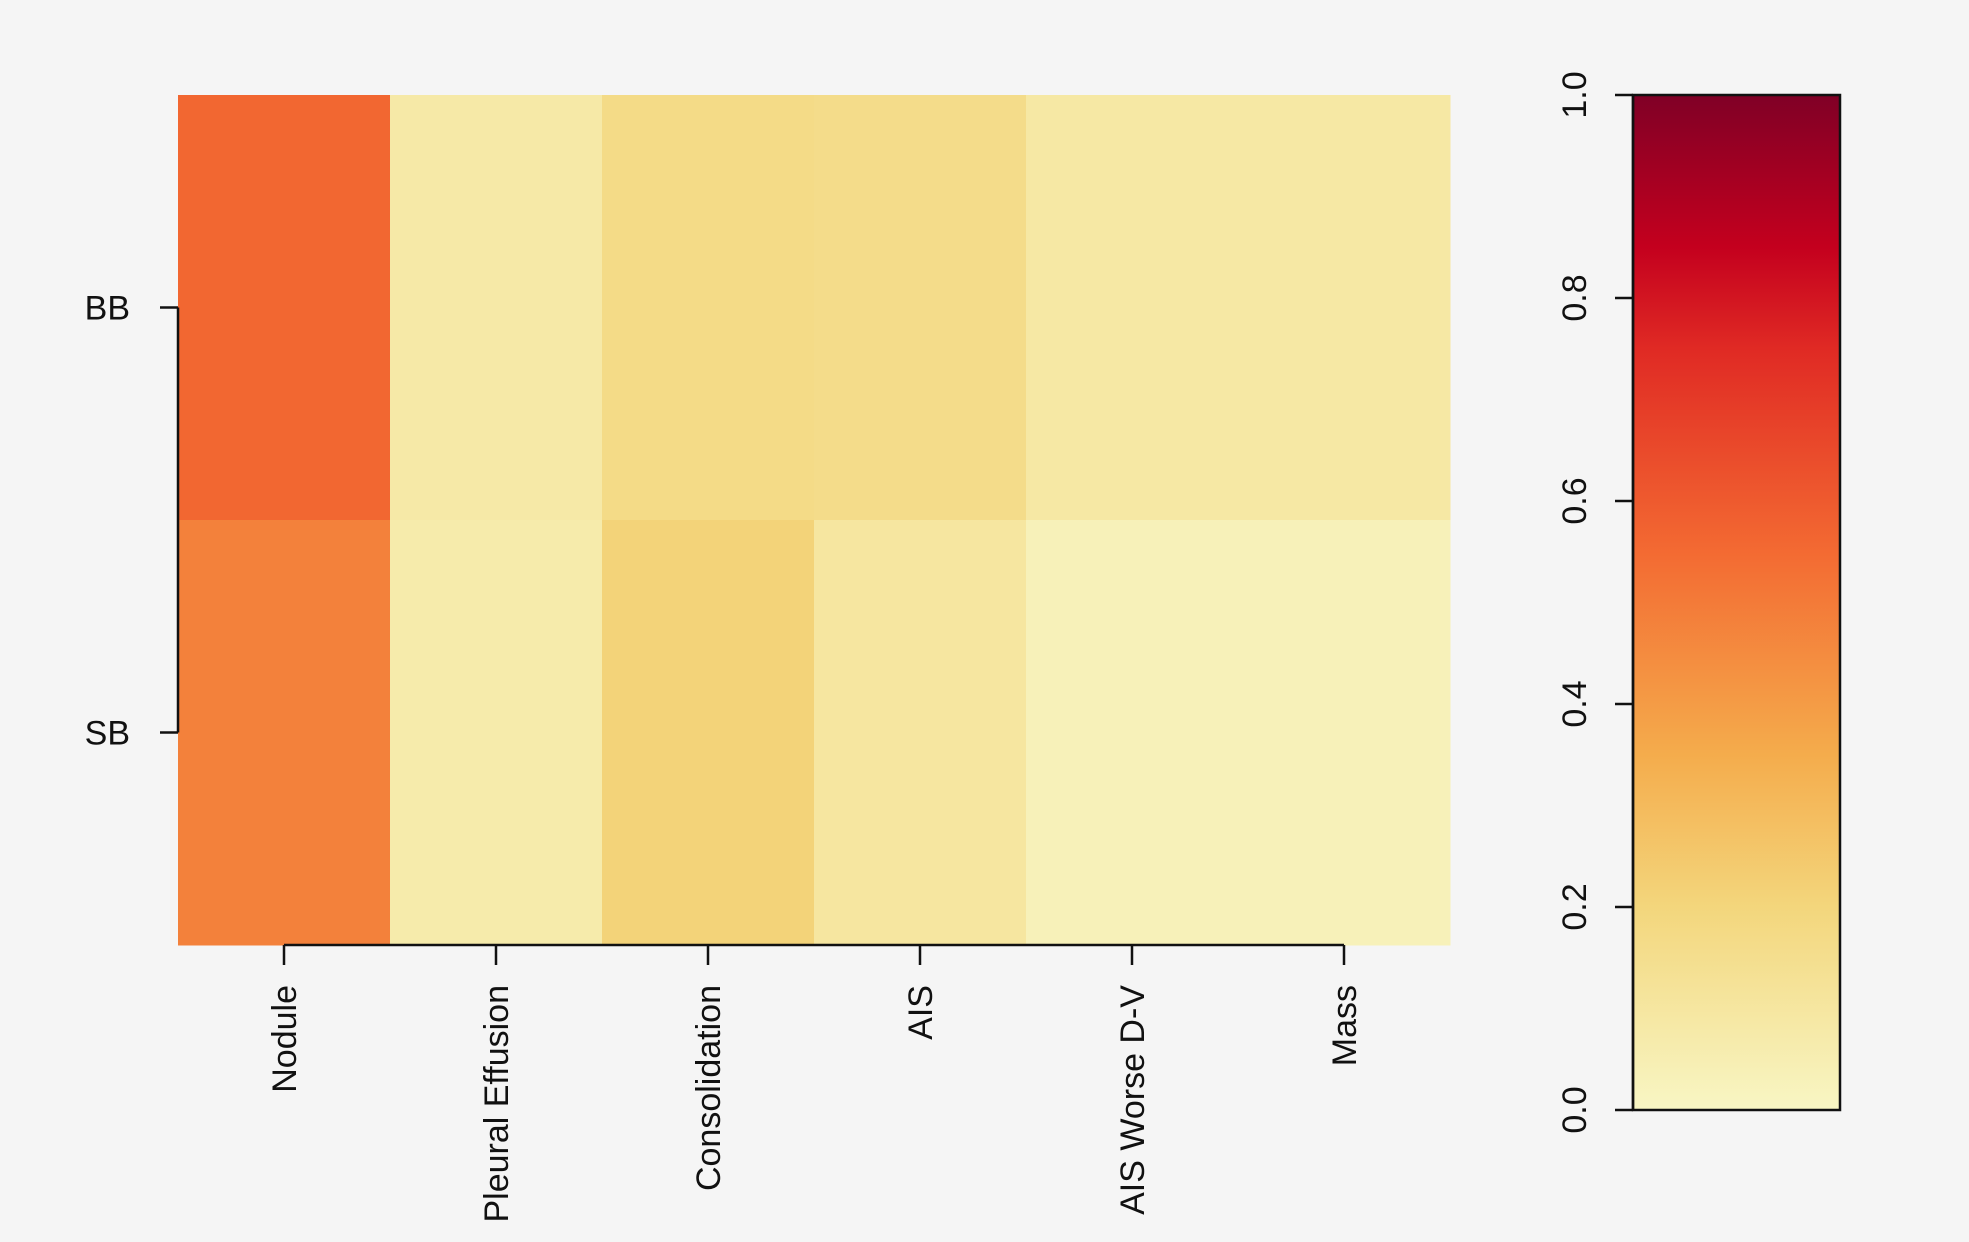  What do you see at coordinates (497, 1104) in the screenshot?
I see `x-tick-label: Pleural Effusion` at bounding box center [497, 1104].